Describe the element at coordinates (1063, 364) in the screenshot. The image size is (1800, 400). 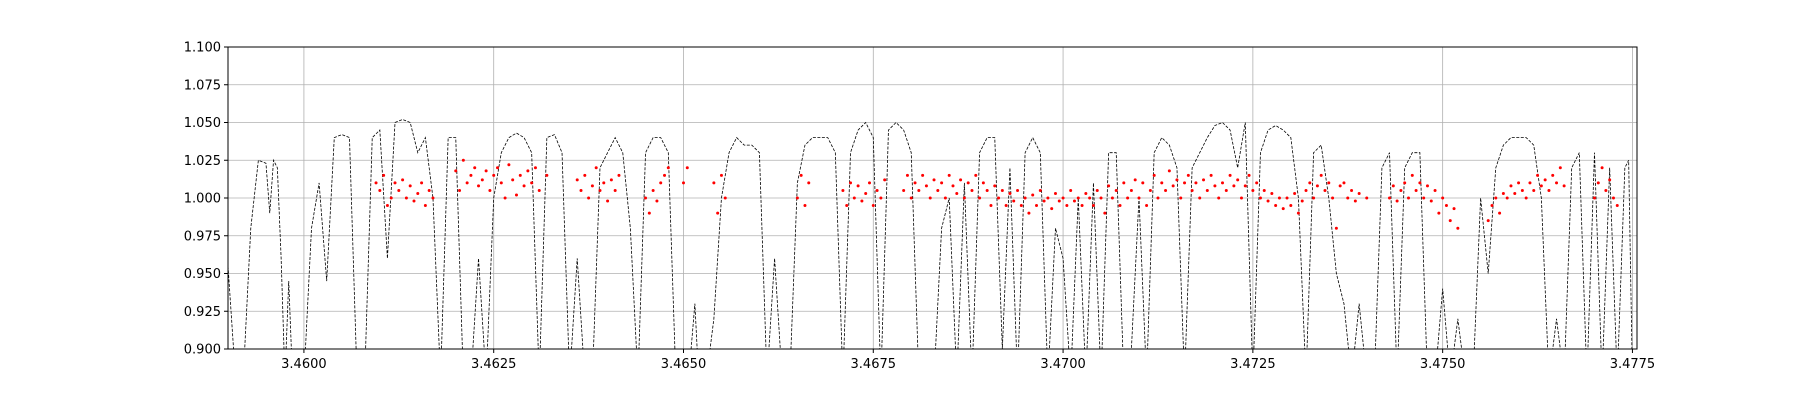
I see `x-tick-label: 3.4700` at that location.